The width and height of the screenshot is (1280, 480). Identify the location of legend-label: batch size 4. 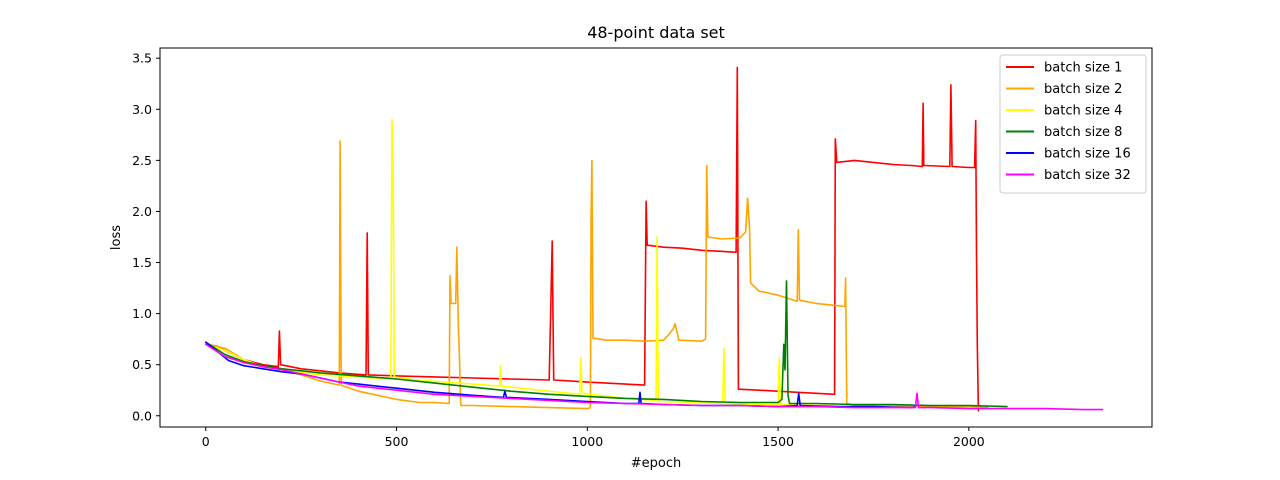
(1083, 111).